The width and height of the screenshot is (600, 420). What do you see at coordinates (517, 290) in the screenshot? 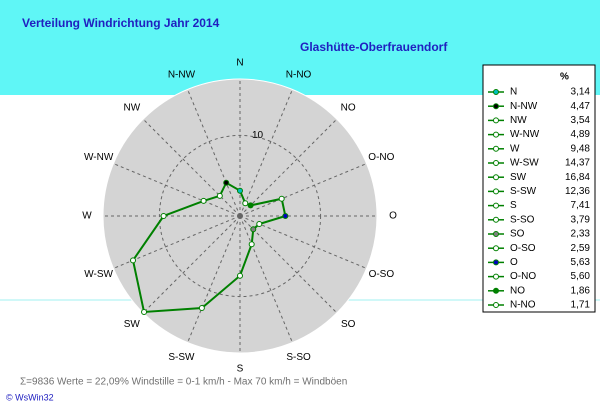
I see `legend-label: NO` at bounding box center [517, 290].